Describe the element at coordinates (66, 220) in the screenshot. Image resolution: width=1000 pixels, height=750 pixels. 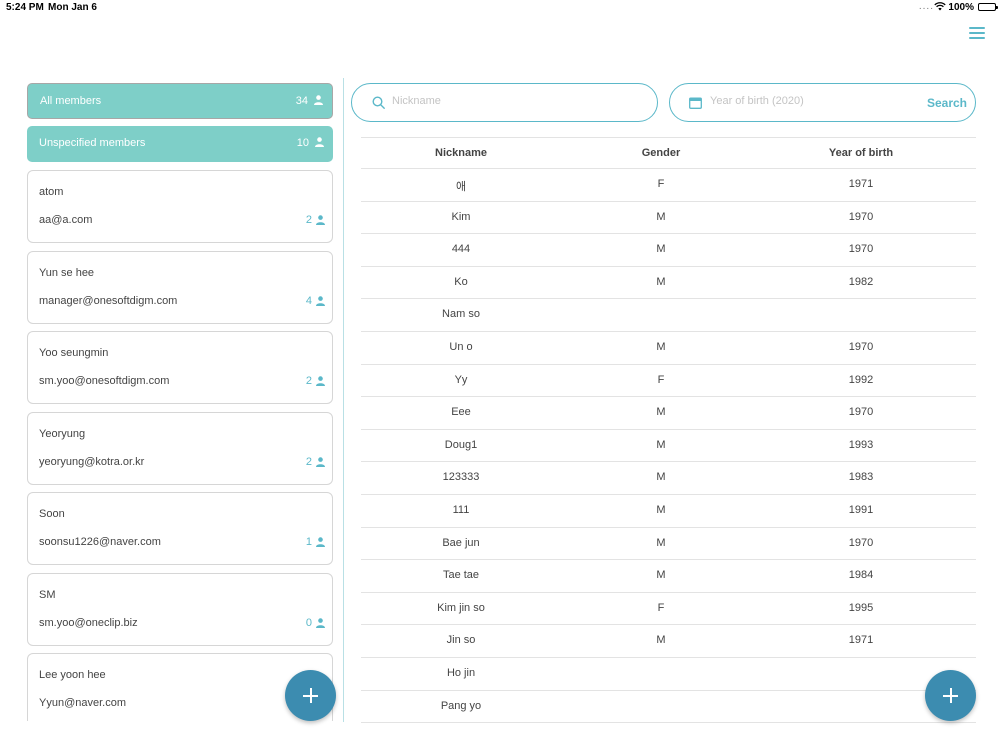
I see `contact-email: aa@a.com` at that location.